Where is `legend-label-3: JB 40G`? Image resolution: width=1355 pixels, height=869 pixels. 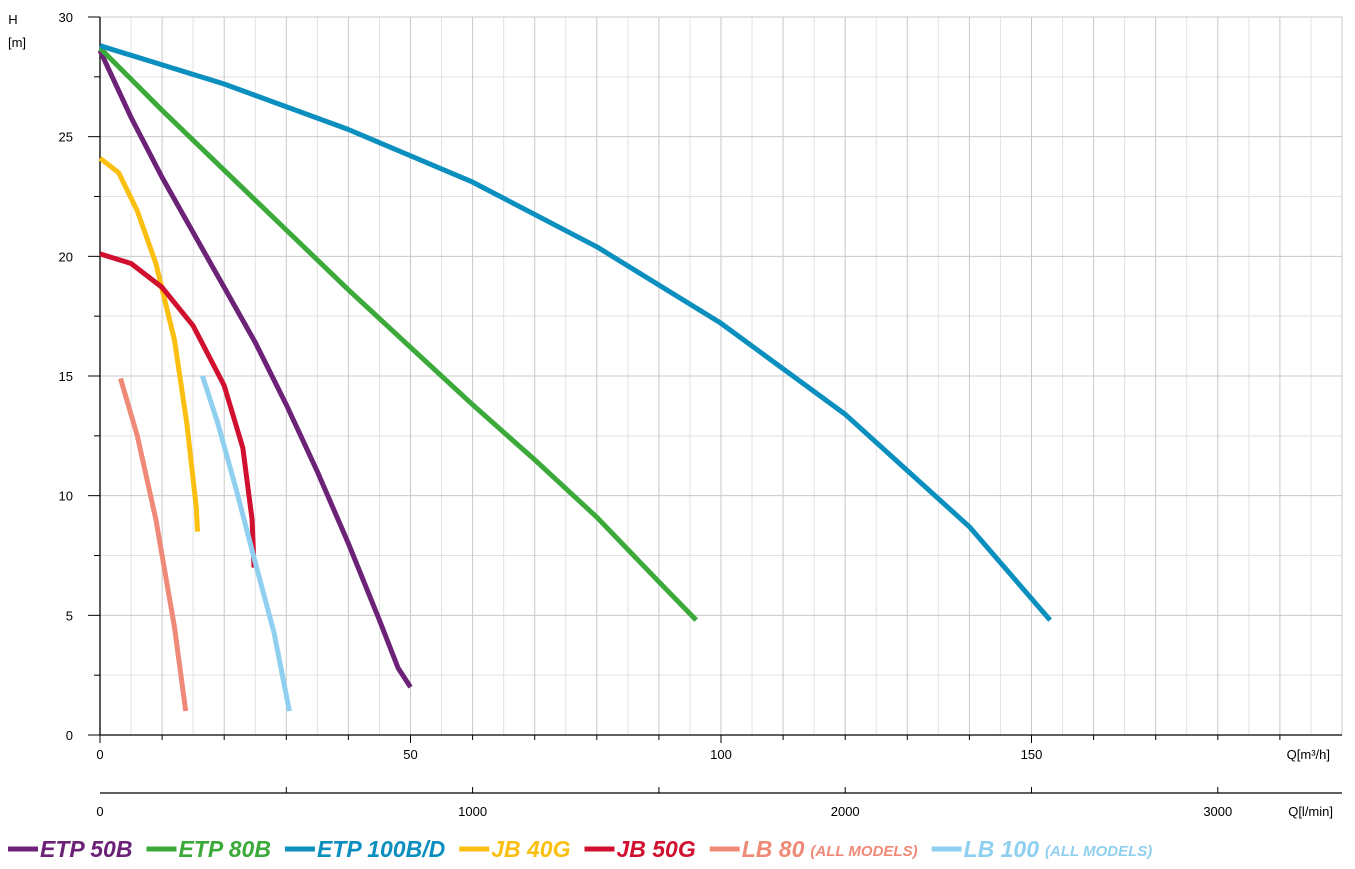
legend-label-3: JB 40G is located at coordinates (530, 849).